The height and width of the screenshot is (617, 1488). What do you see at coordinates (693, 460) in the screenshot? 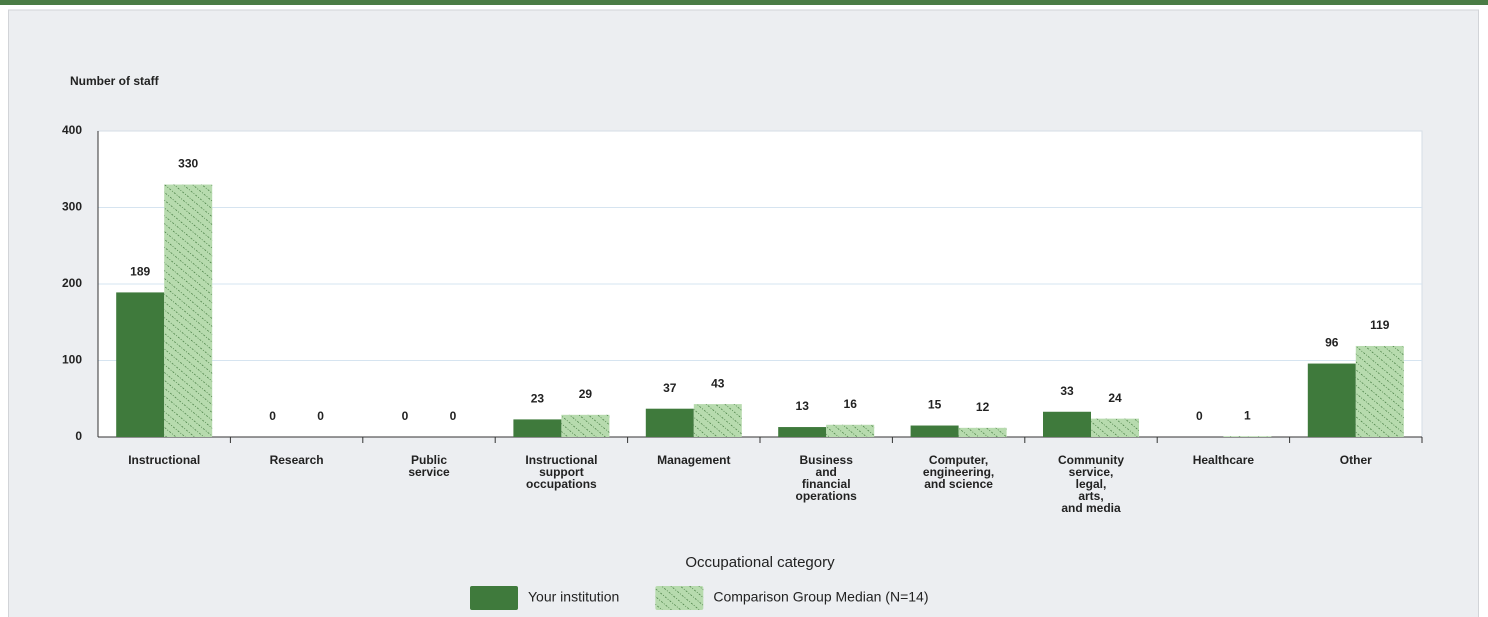
I see `x-tick-label: Management` at bounding box center [693, 460].